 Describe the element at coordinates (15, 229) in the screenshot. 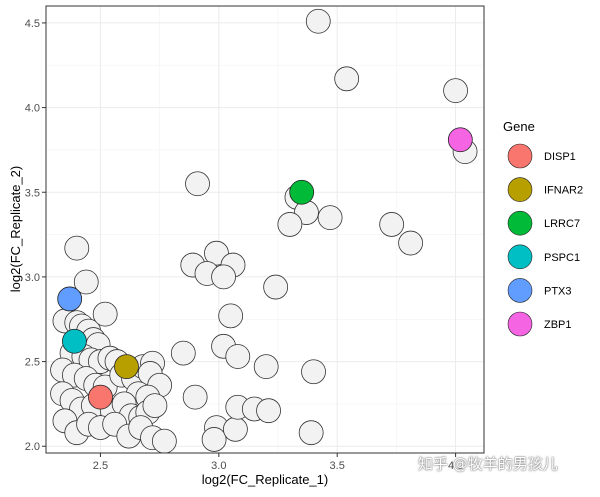

I see `y-axis-label: log2(FC_Replicate_2)` at that location.